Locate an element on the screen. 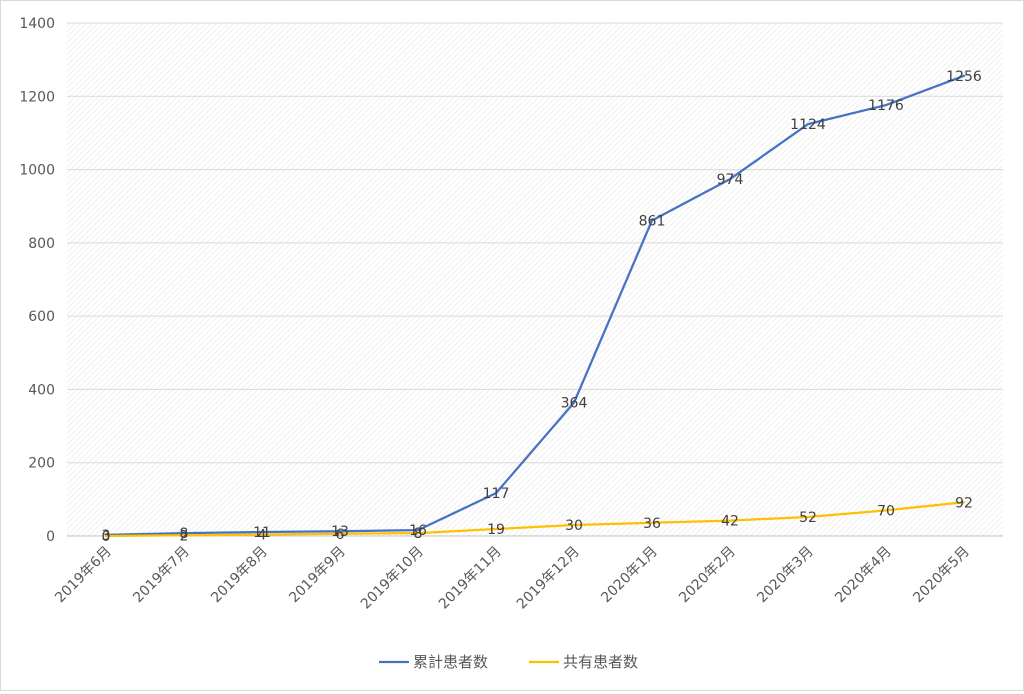 This screenshot has height=694, width=1024. data-label: 92 is located at coordinates (964, 503).